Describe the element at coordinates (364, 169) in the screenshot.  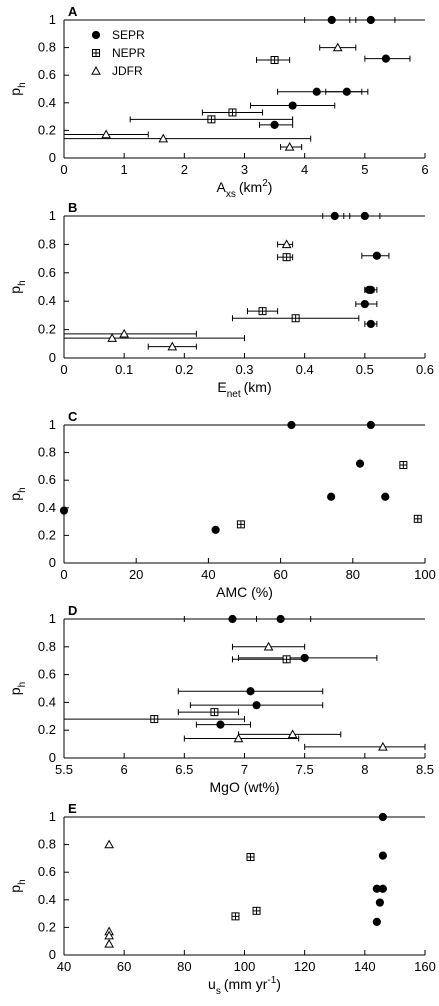
I see `x-tick-label: 5` at that location.